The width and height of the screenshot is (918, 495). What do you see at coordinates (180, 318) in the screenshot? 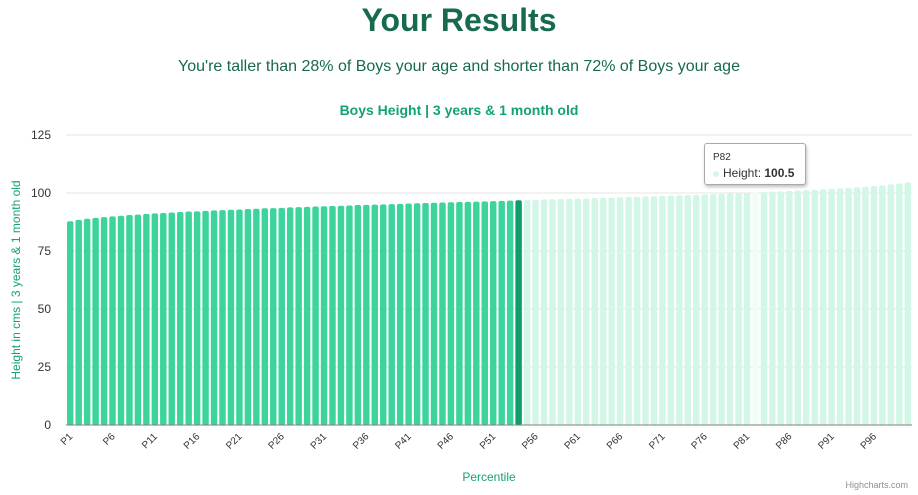
I see `bar-p14` at bounding box center [180, 318].